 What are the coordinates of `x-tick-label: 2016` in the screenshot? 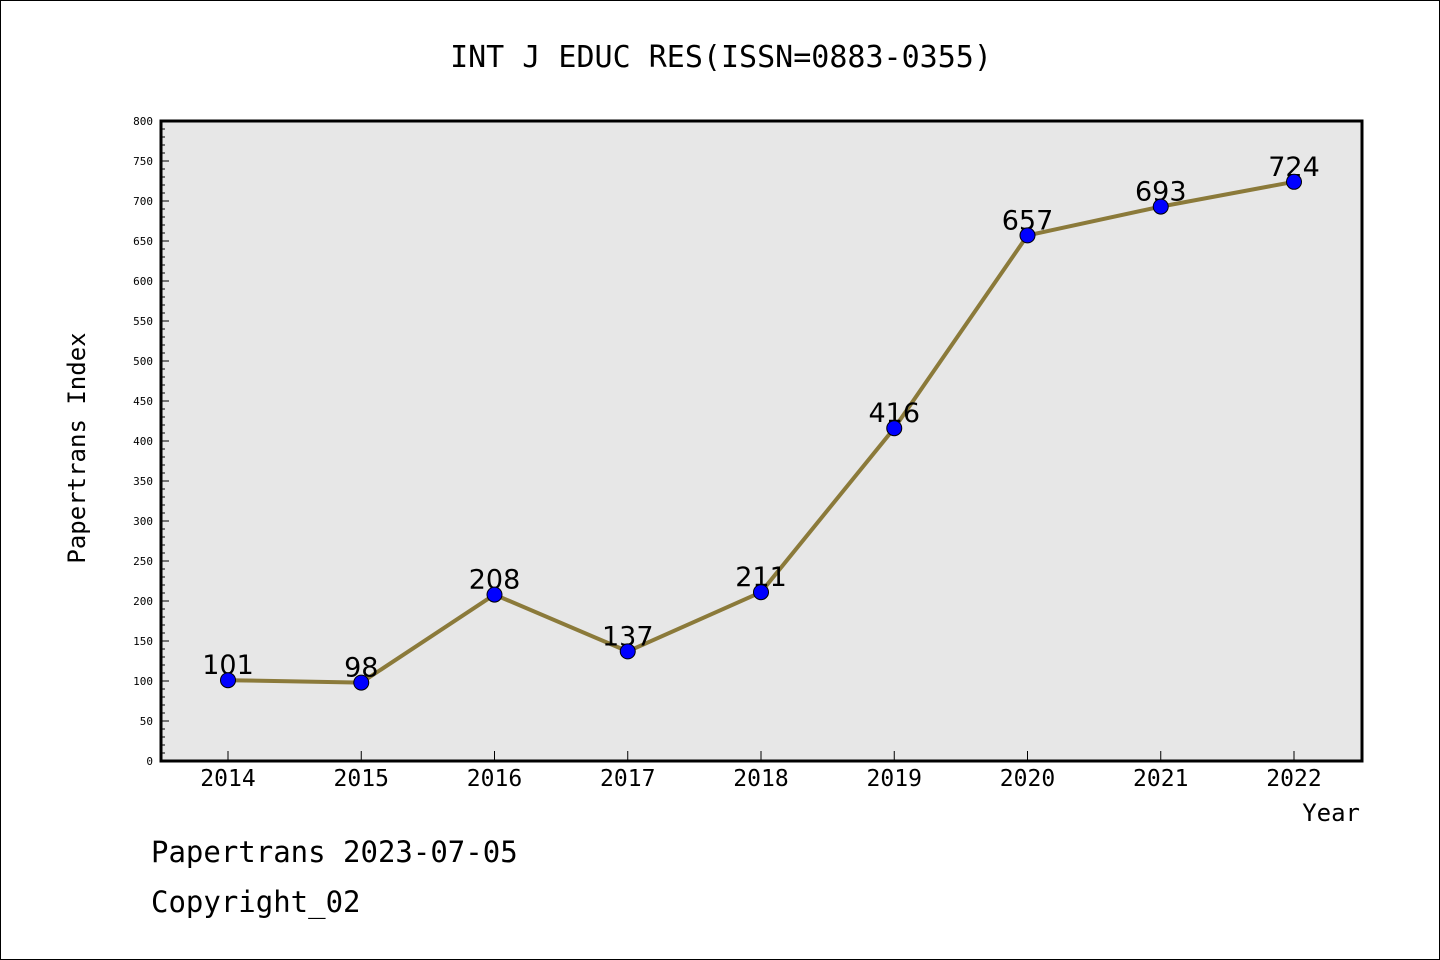 It's located at (494, 779).